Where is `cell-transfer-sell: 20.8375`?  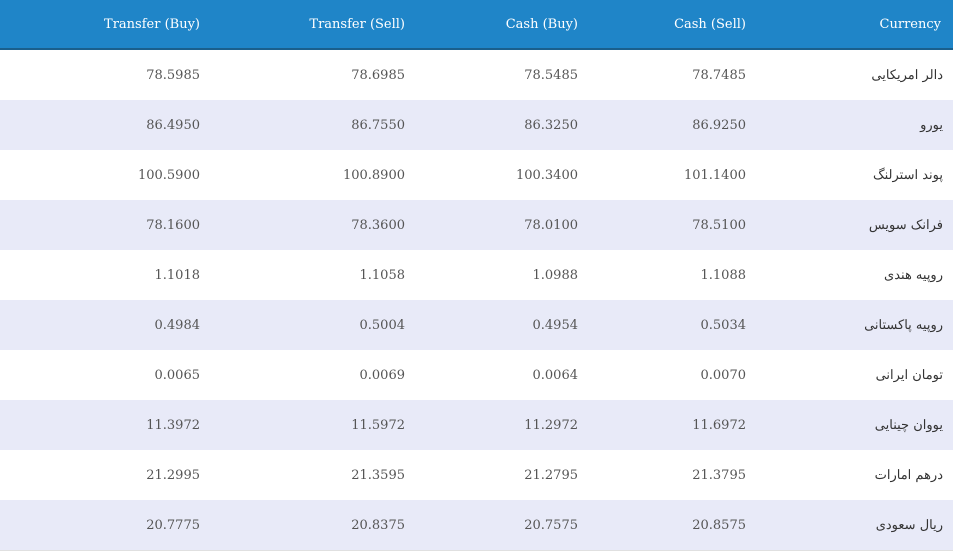 cell-transfer-sell: 20.8375 is located at coordinates (314, 525).